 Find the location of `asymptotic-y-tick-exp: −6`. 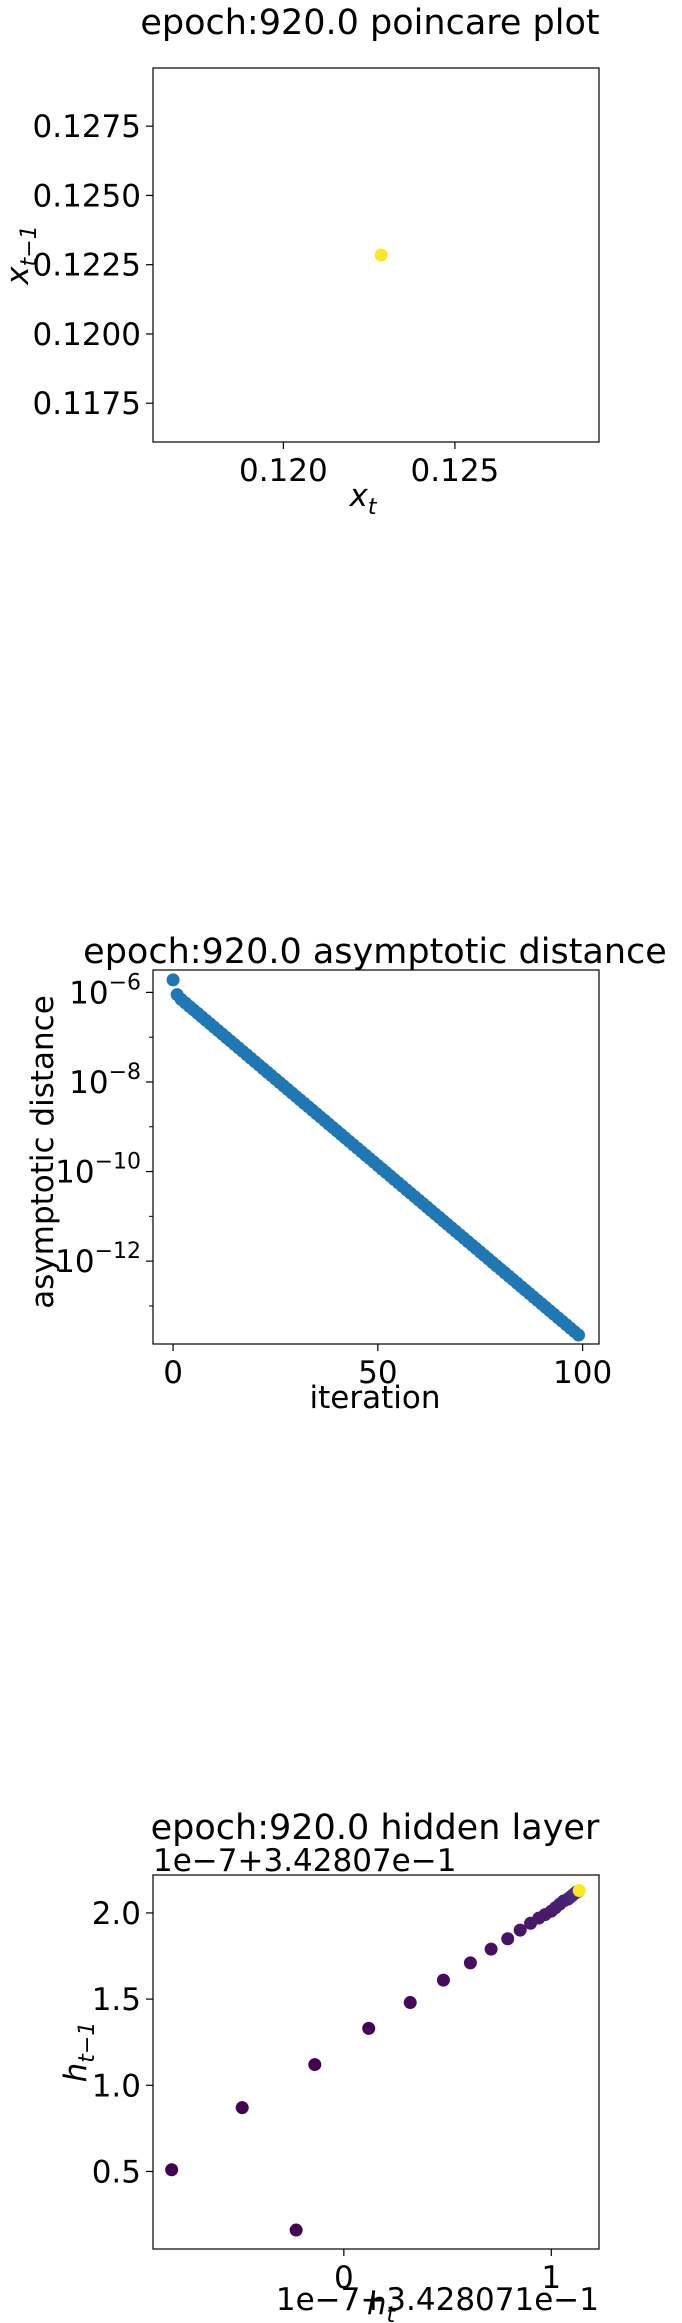

asymptotic-y-tick-exp: −6 is located at coordinates (125, 982).